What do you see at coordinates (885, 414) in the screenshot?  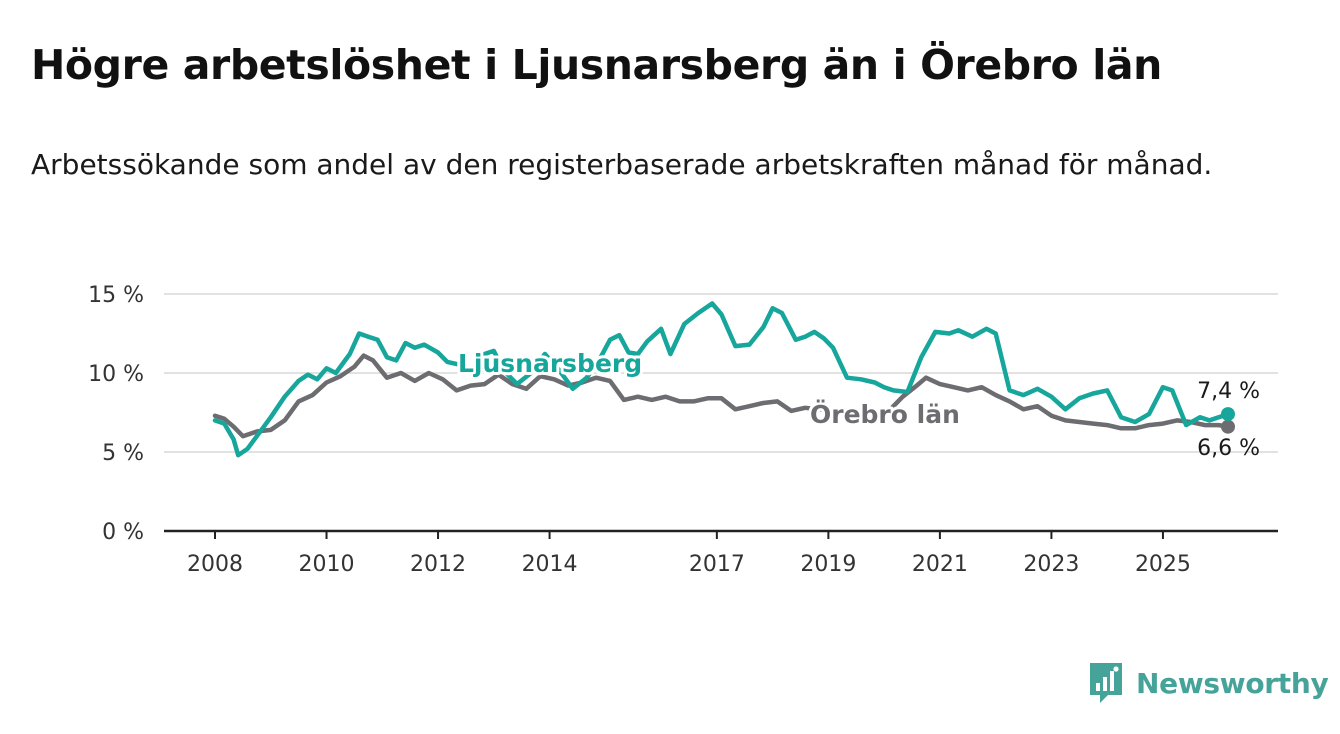 I see `series-label-orebro-lan: Örebro län` at bounding box center [885, 414].